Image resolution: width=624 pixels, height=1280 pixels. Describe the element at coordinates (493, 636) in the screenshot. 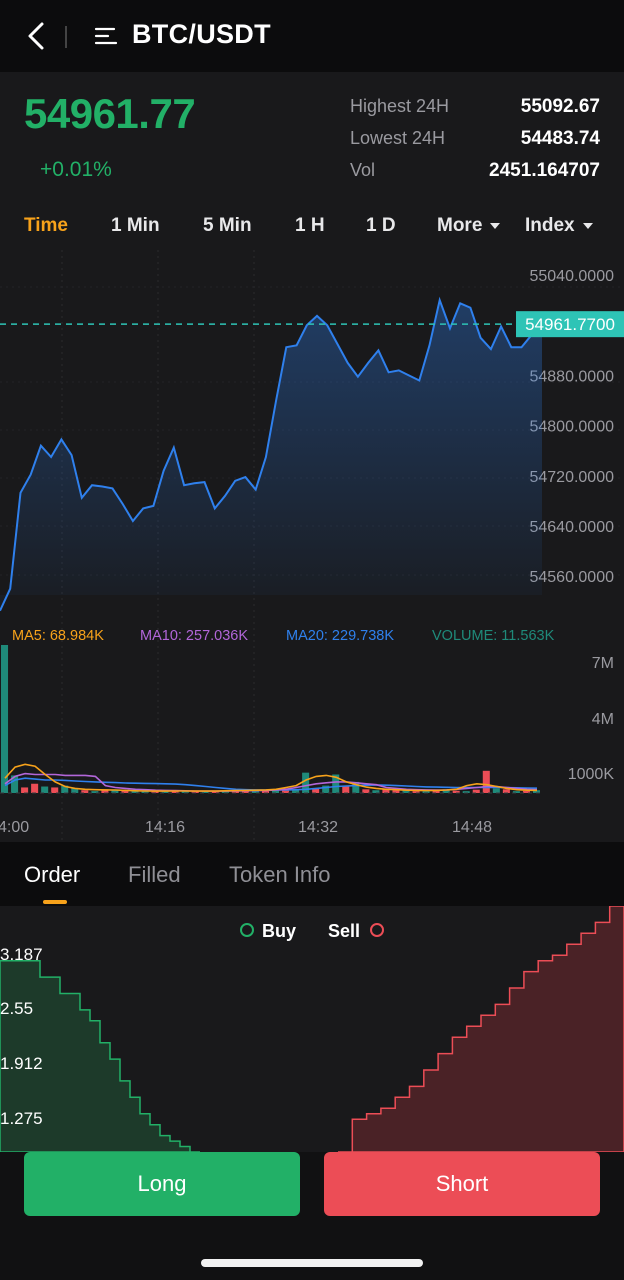

I see `indicator-label: VOLUME: 11.563K` at that location.